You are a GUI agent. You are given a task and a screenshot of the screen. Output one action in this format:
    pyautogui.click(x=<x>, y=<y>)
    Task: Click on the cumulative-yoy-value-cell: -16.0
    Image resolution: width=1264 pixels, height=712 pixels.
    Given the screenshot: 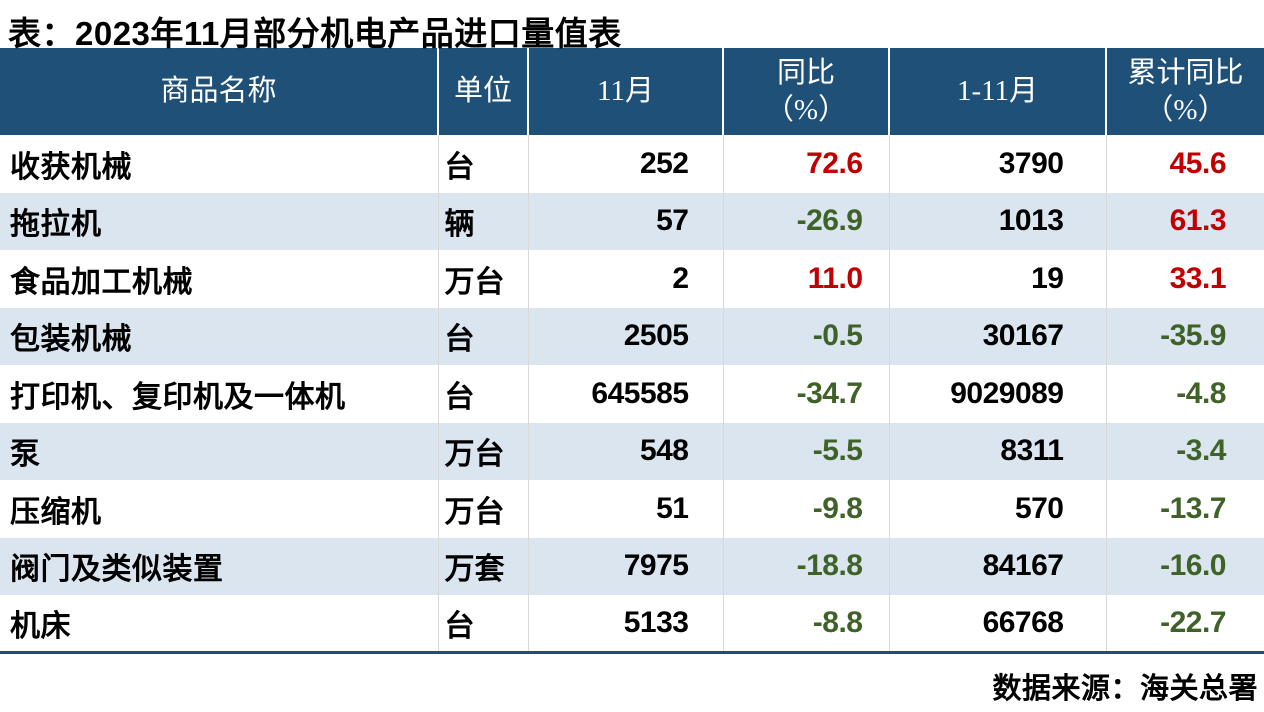 What is the action you would take?
    pyautogui.click(x=1193, y=566)
    